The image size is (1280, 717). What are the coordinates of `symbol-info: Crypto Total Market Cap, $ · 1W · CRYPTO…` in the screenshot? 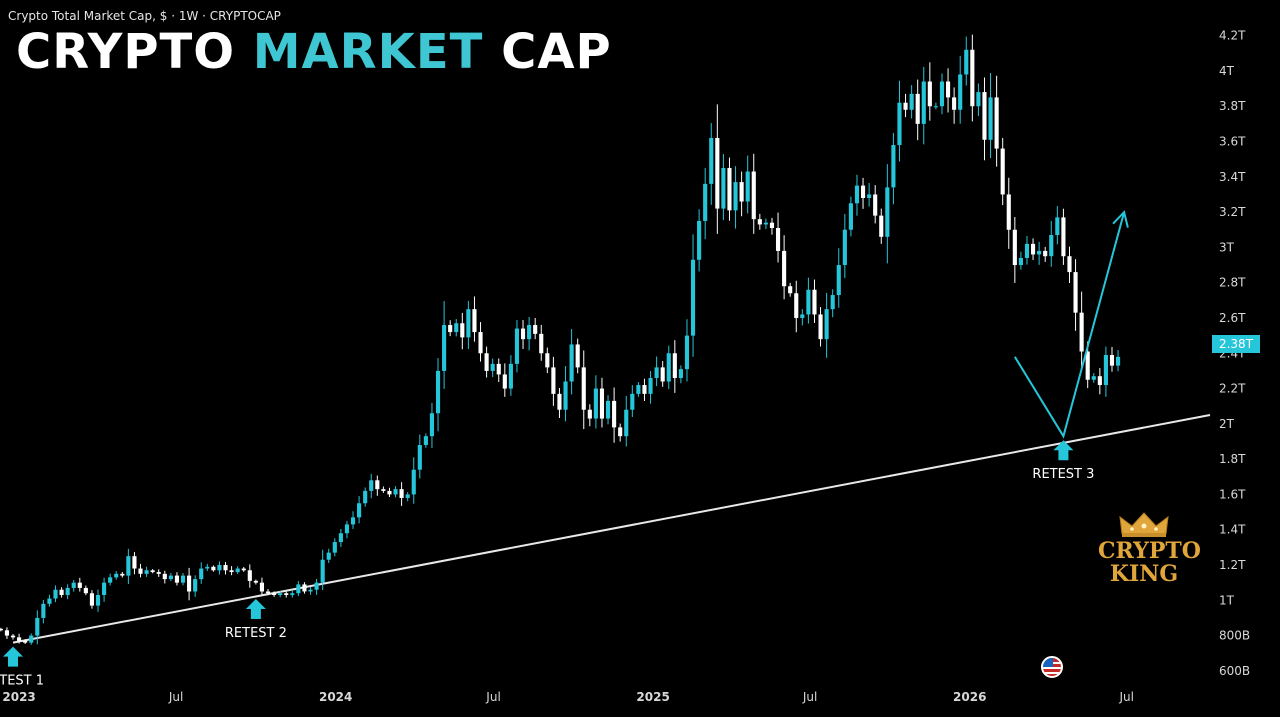 It's located at (144, 16).